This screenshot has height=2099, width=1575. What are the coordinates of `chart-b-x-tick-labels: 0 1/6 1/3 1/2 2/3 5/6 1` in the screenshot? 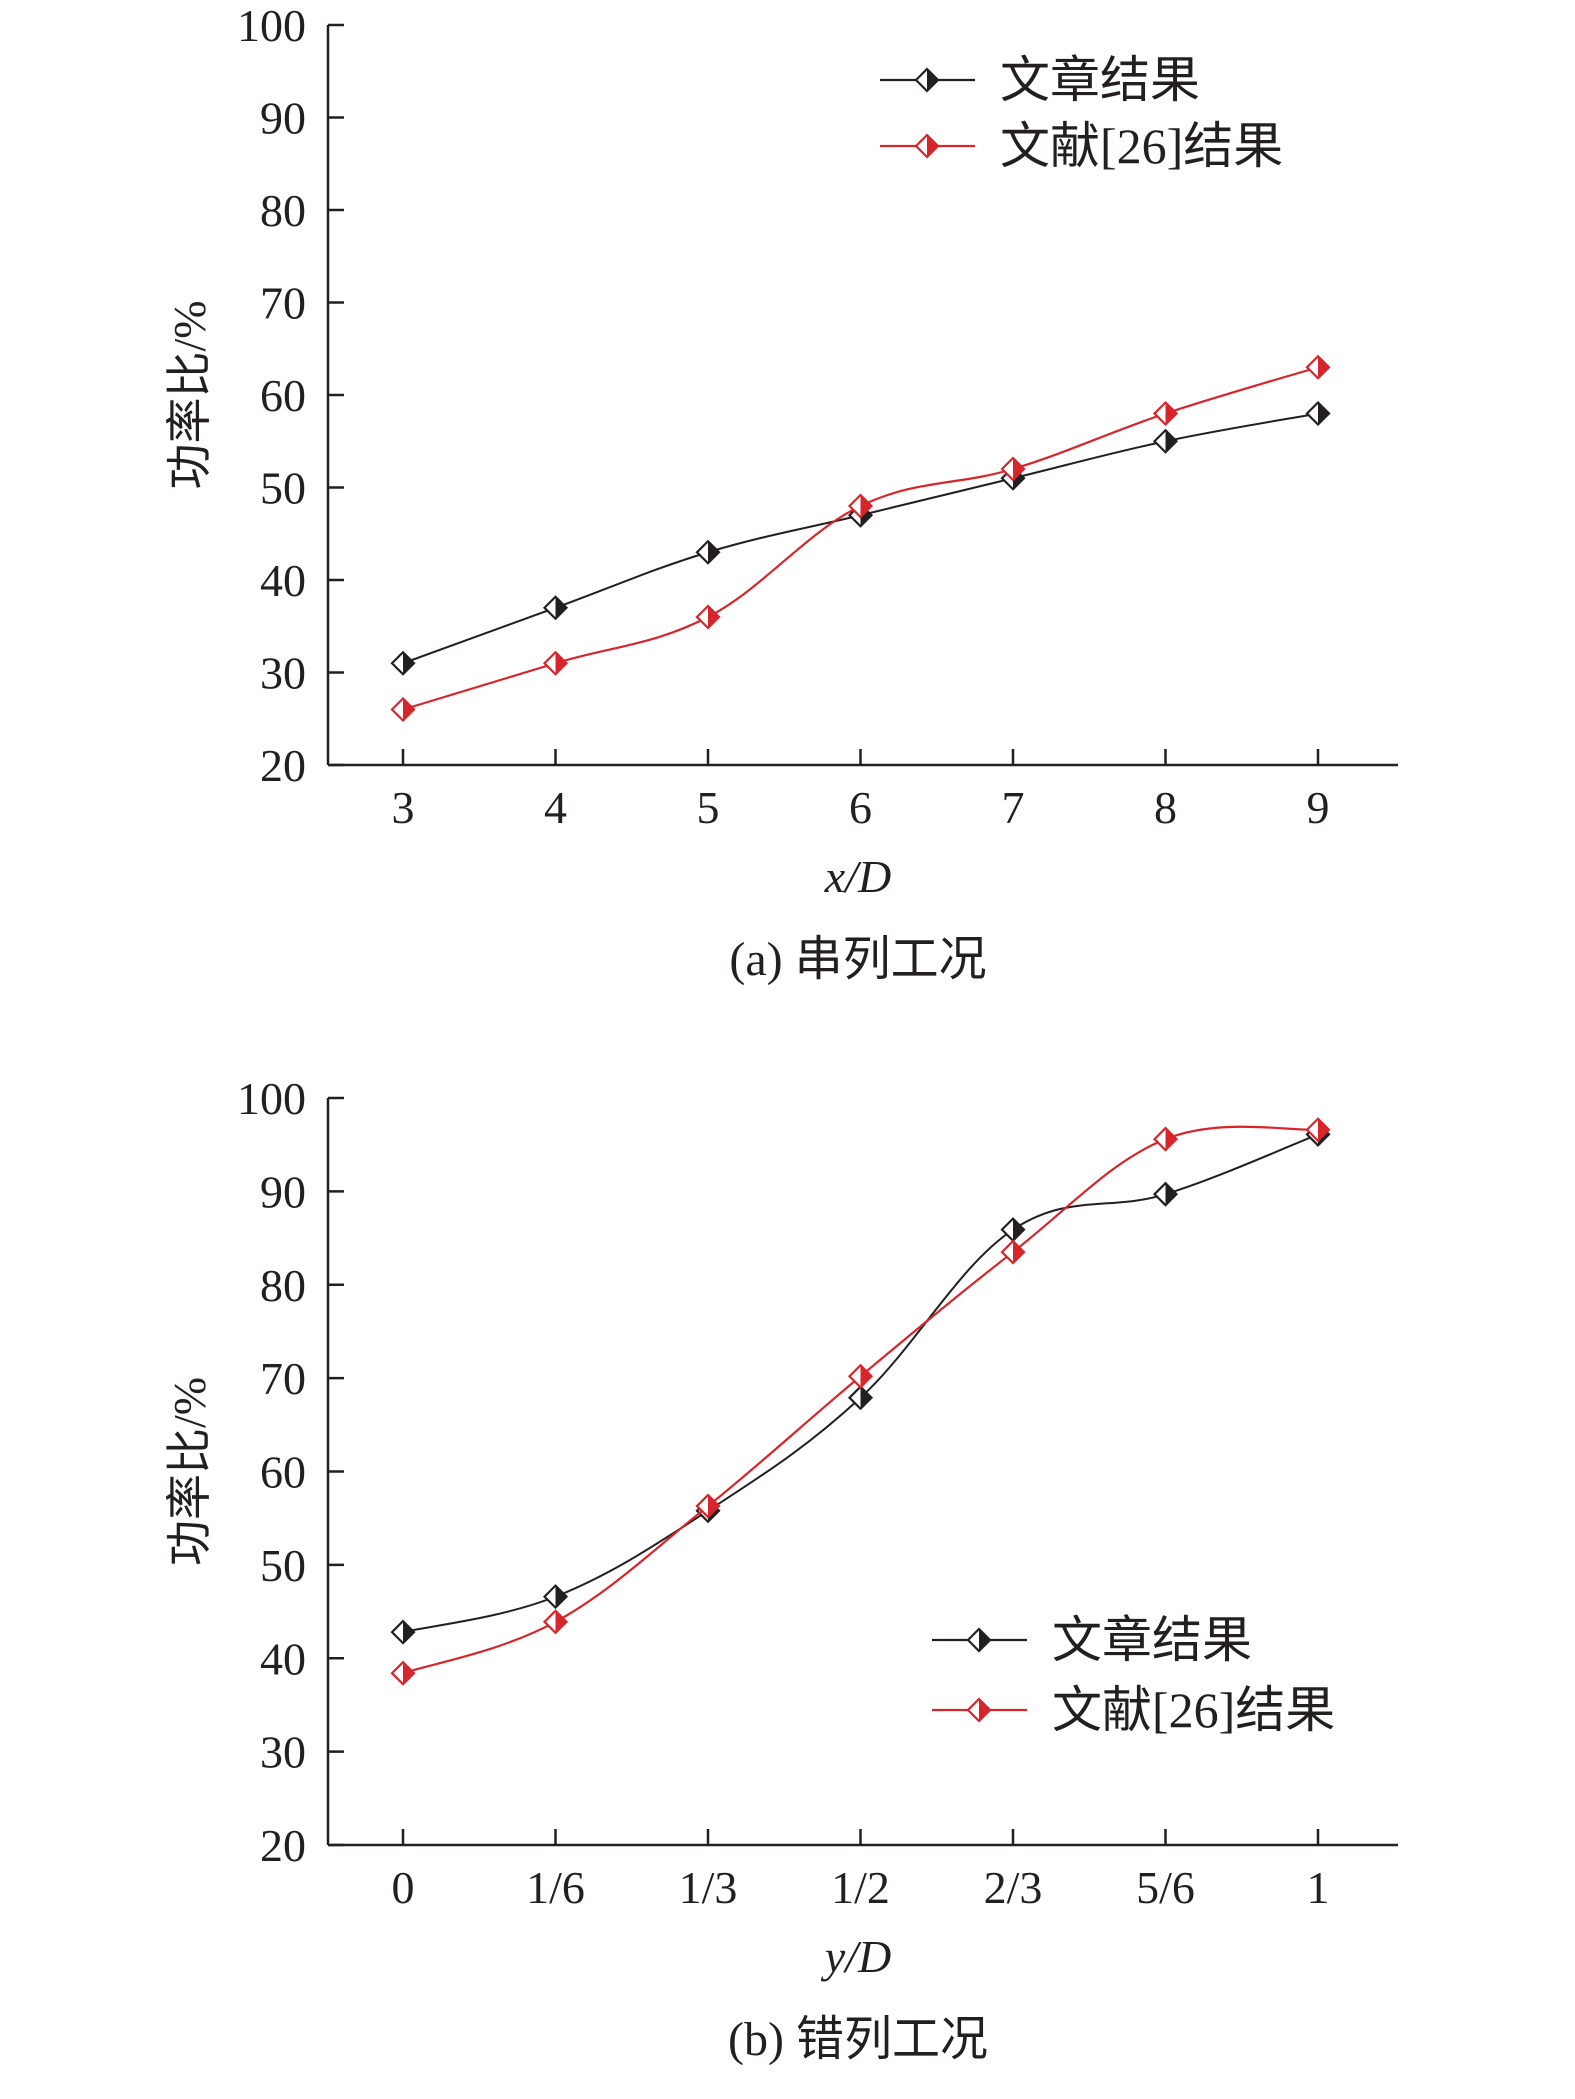 It's located at (861, 1887).